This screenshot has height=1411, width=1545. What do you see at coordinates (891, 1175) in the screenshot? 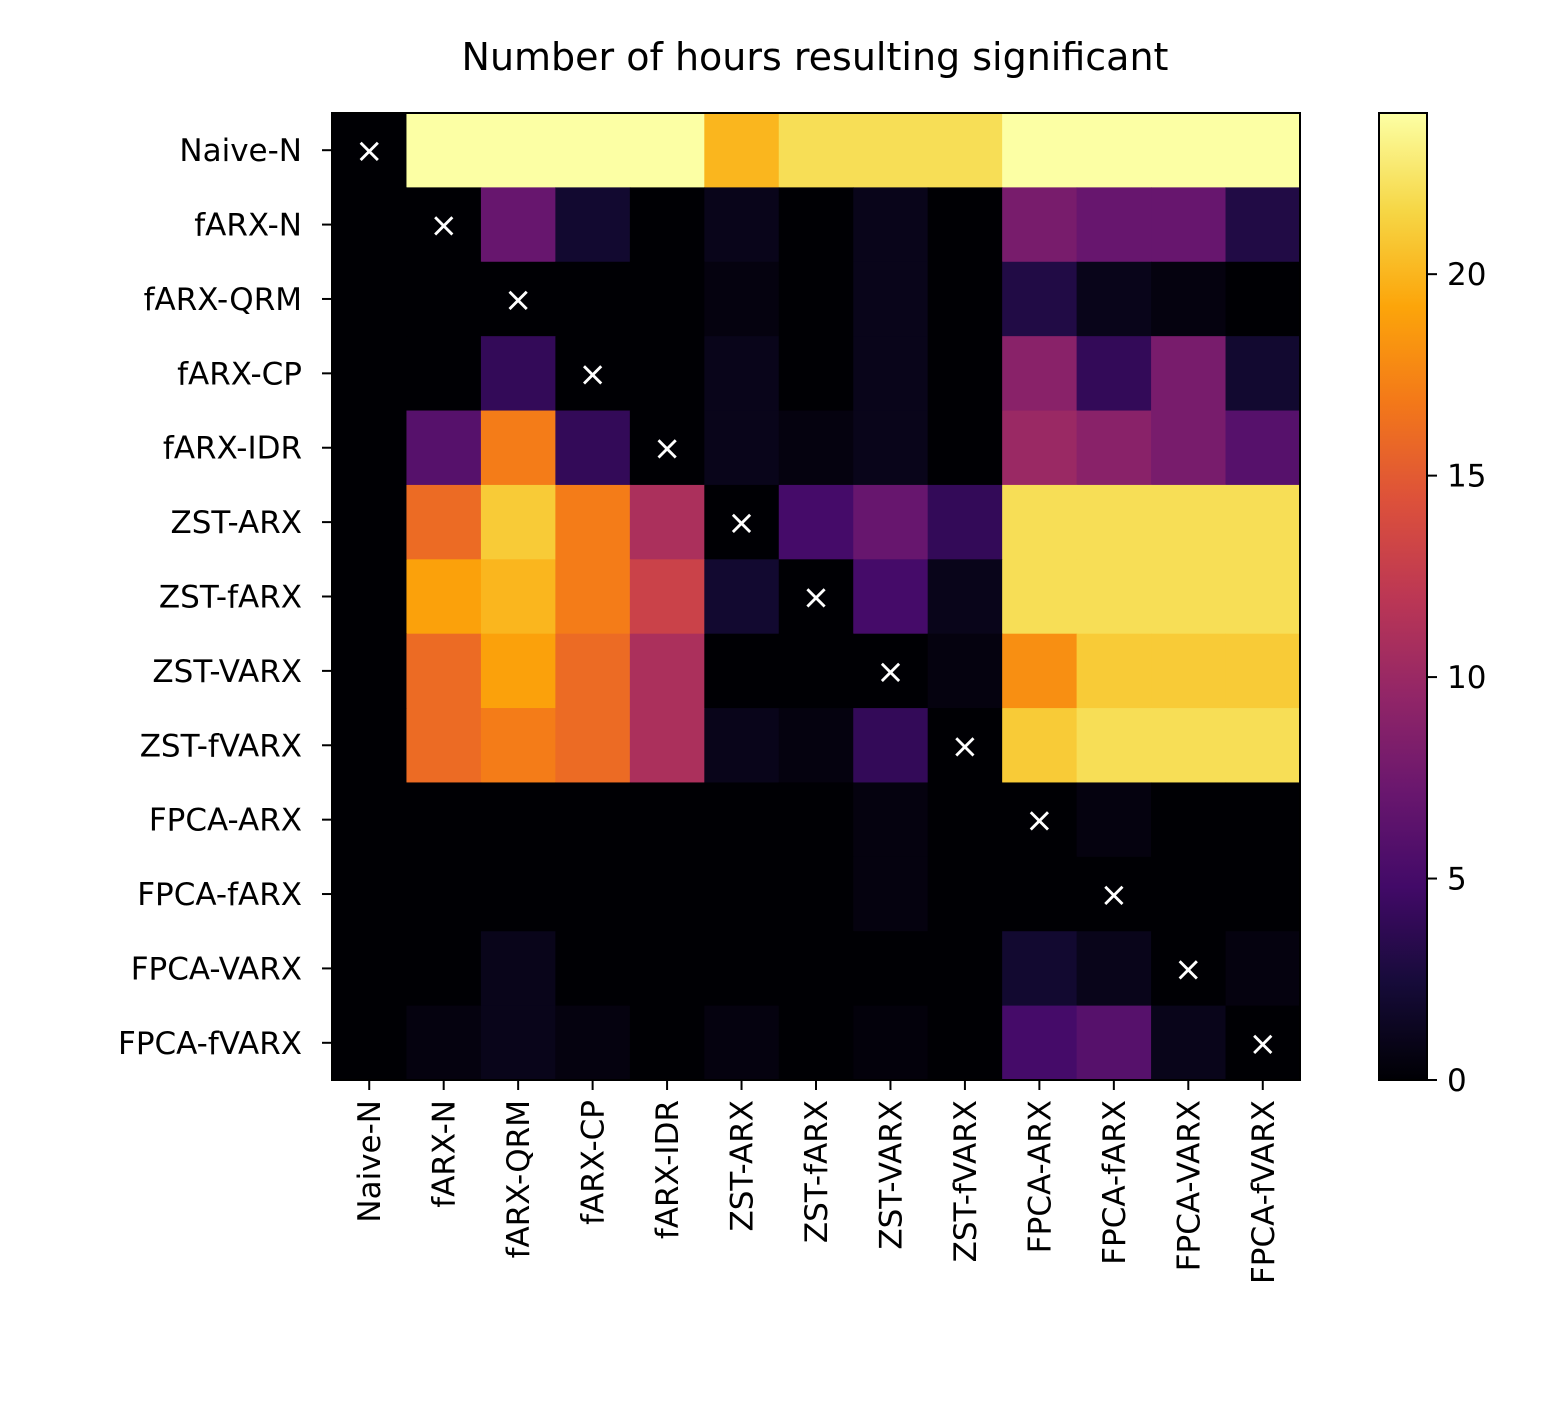
I see `x-tick-label: ZST-VARX` at bounding box center [891, 1175].